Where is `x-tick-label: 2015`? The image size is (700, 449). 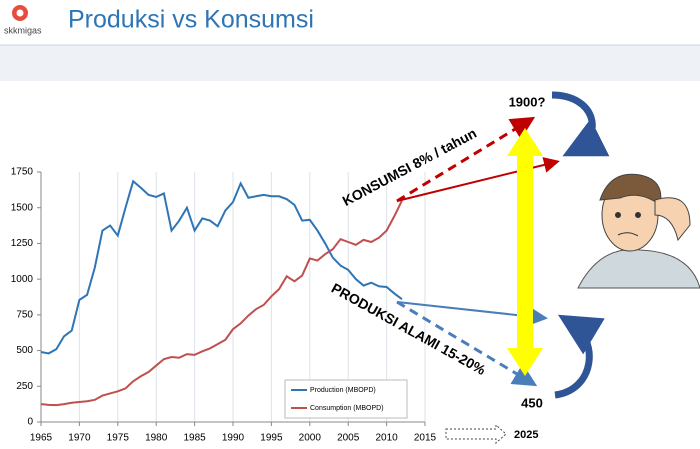 x-tick-label: 2015 is located at coordinates (425, 438).